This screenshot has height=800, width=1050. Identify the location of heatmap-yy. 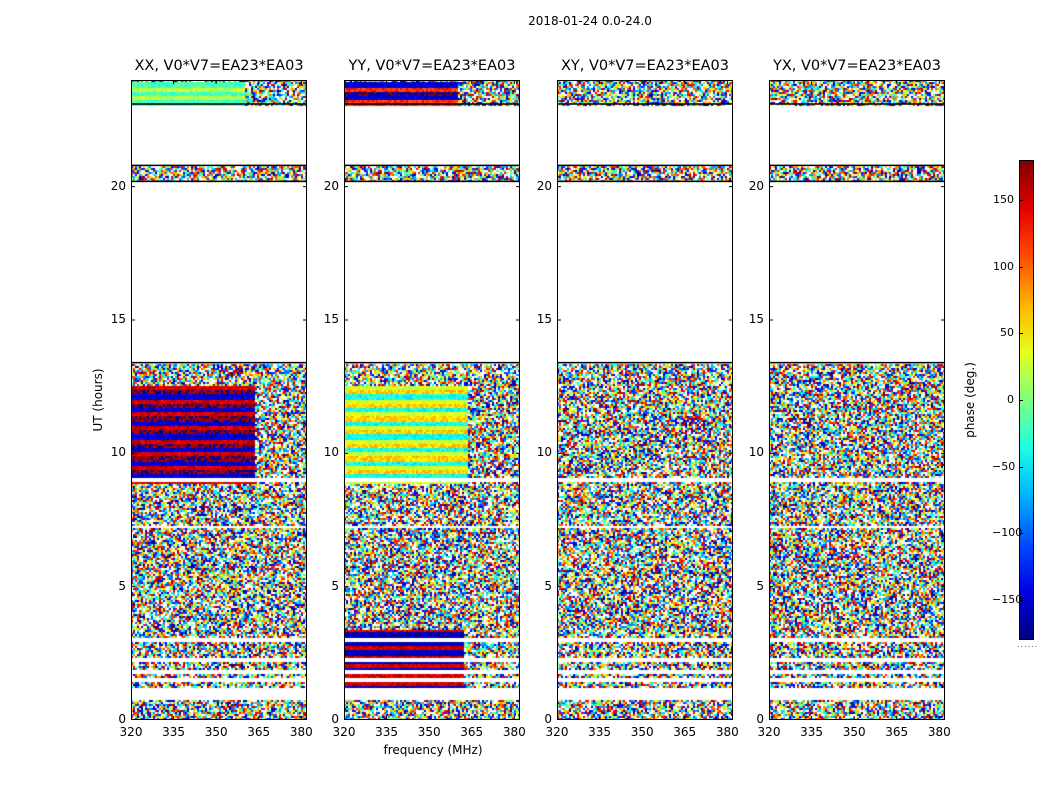
(432, 400).